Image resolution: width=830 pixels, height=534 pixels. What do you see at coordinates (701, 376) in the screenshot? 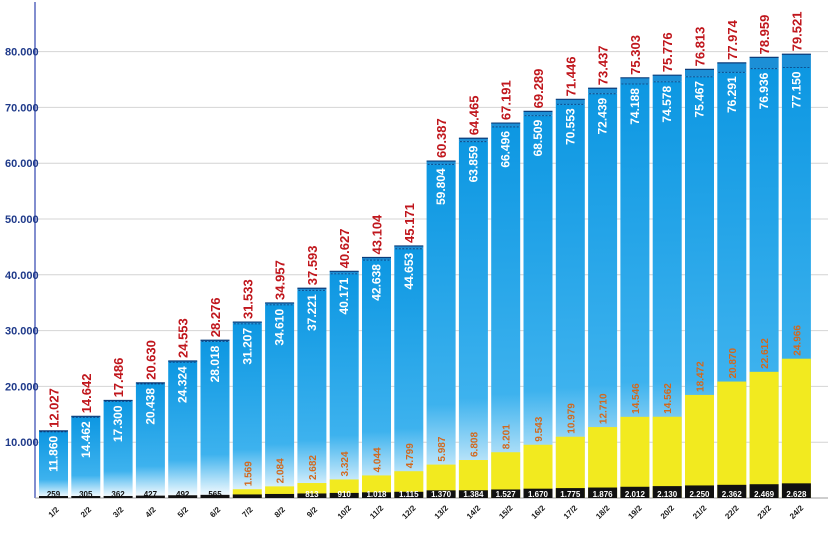
I see `label-recovered: 18.472` at bounding box center [701, 376].